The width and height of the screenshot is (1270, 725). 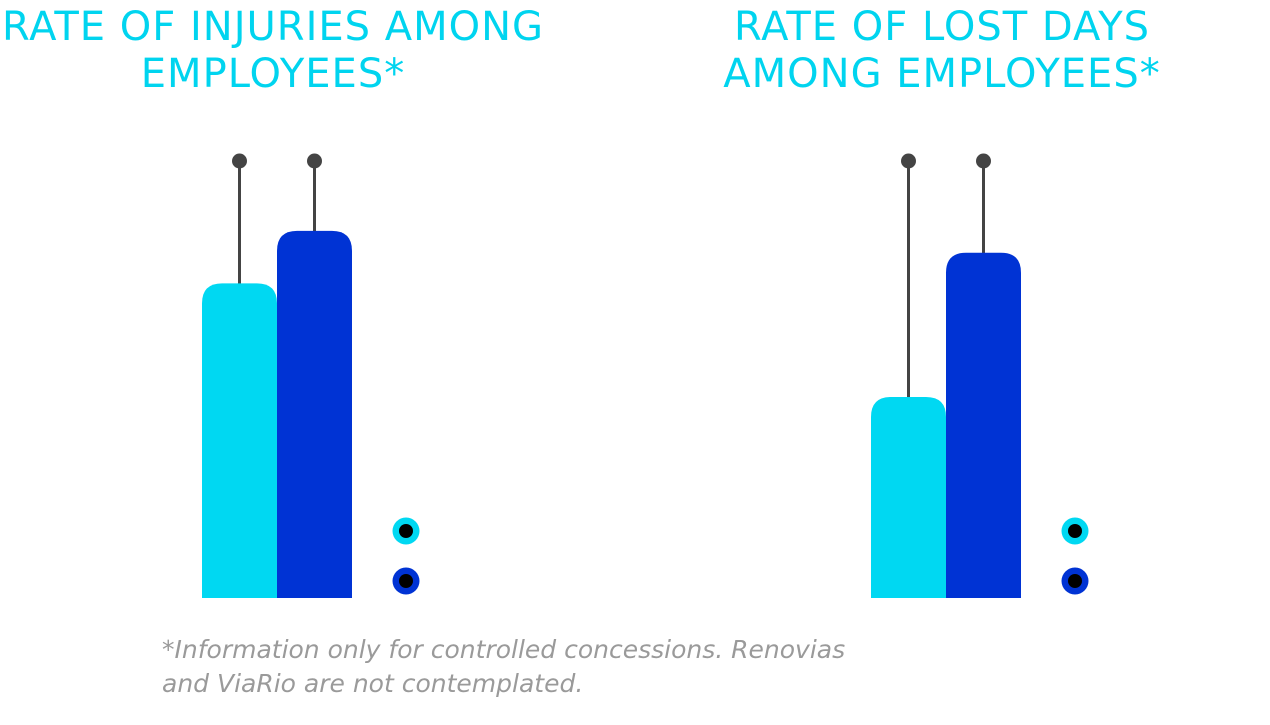 I want to click on chart-title-injuries: RATE OF INJURIES AMONG EMPLOYEES*, so click(x=273, y=51).